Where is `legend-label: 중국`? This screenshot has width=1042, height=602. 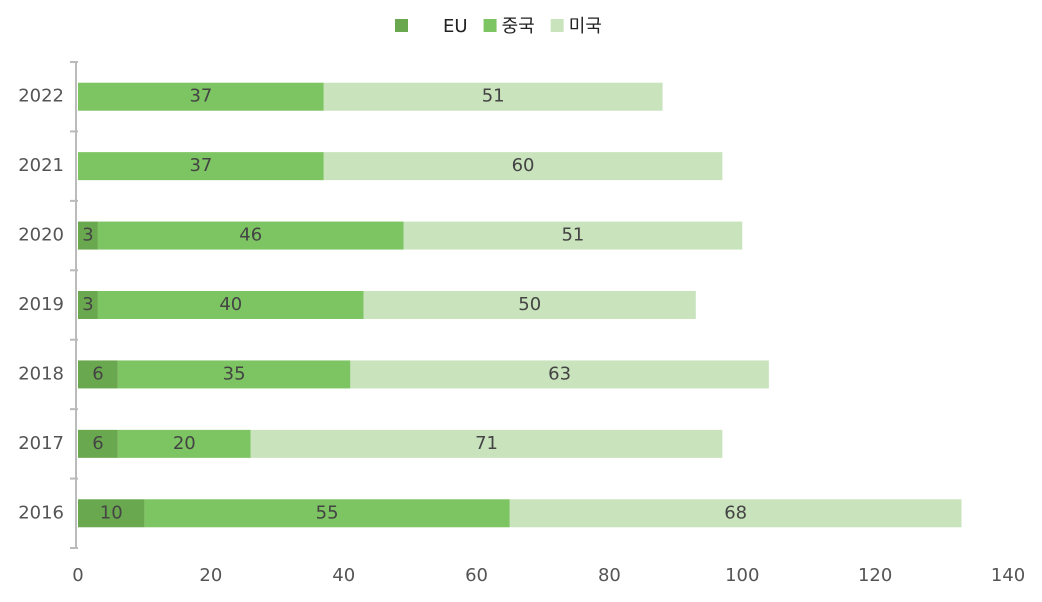
legend-label: 중국 is located at coordinates (518, 26).